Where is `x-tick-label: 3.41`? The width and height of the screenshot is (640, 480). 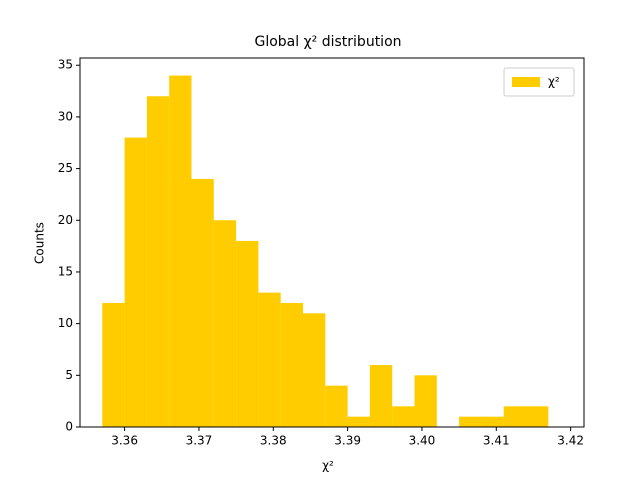 x-tick-label: 3.41 is located at coordinates (496, 441).